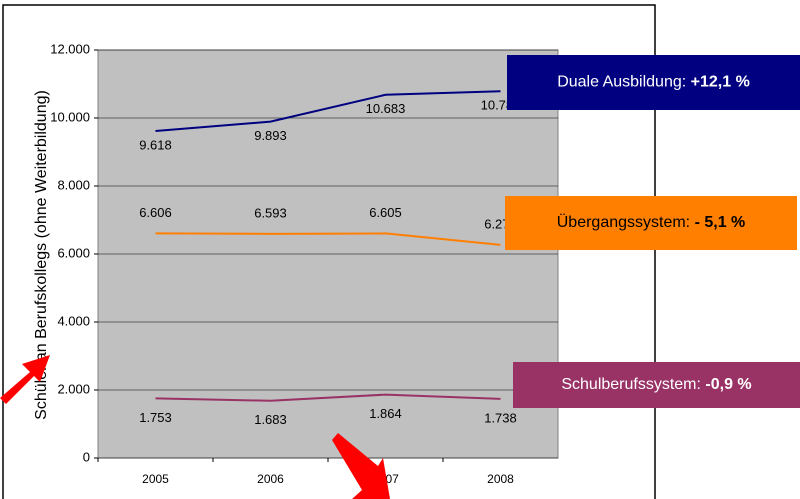 The width and height of the screenshot is (800, 499). What do you see at coordinates (270, 479) in the screenshot?
I see `x-tick-label: 2006` at bounding box center [270, 479].